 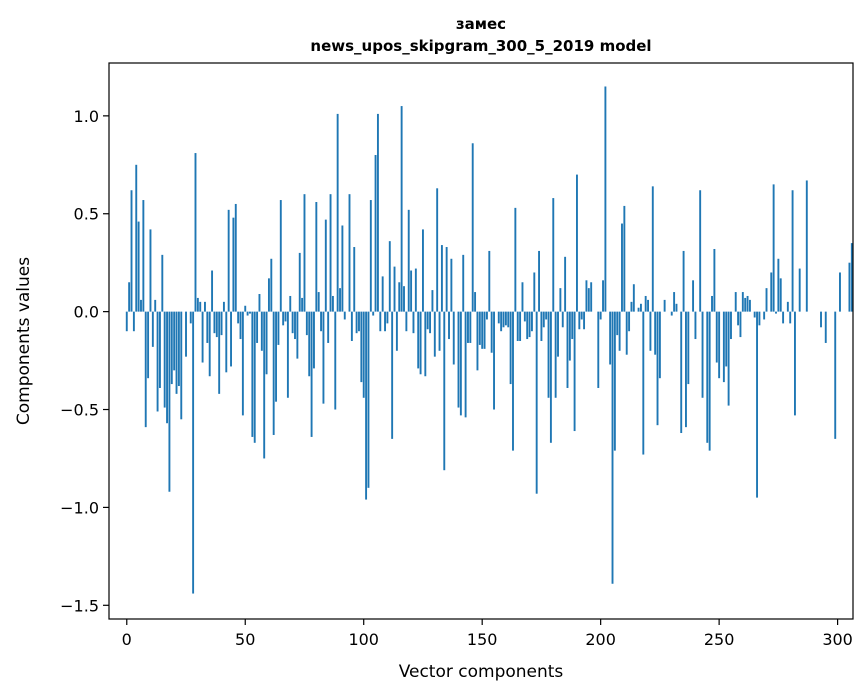 I want to click on y-tick-label: 0.5, so click(x=86, y=214).